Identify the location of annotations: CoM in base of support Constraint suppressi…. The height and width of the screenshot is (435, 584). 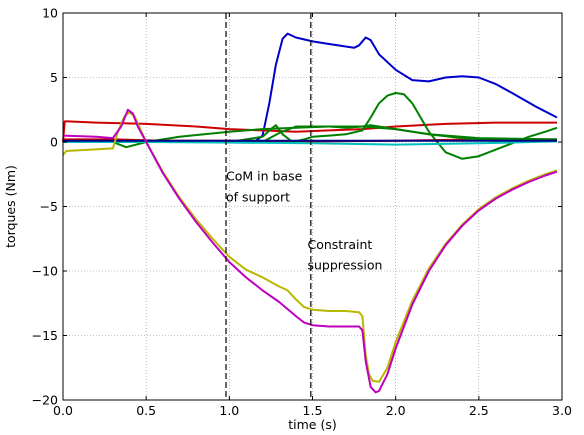
(304, 221).